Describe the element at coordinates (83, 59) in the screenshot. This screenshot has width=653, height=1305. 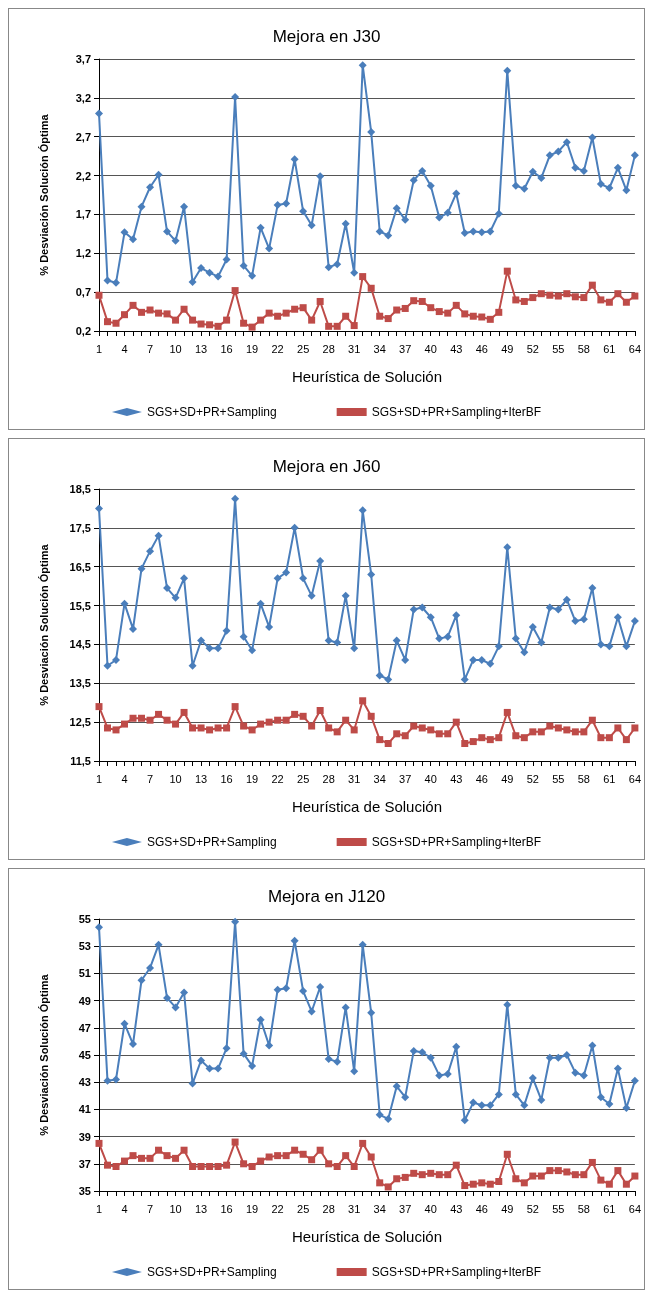
I see `y-tick-label: 3,7` at that location.